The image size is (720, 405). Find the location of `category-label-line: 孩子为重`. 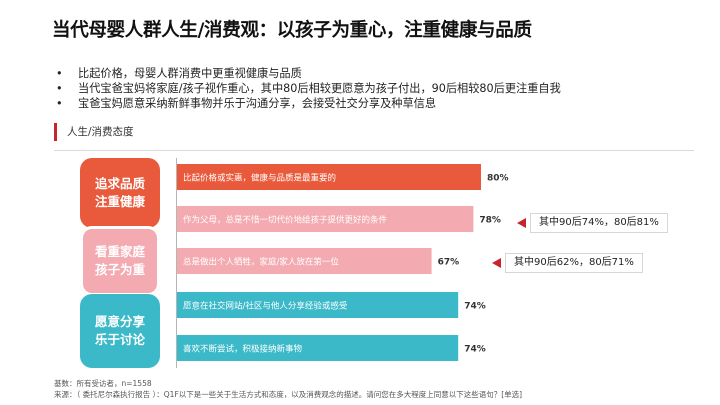

category-label-line: 孩子为重 is located at coordinates (119, 269).